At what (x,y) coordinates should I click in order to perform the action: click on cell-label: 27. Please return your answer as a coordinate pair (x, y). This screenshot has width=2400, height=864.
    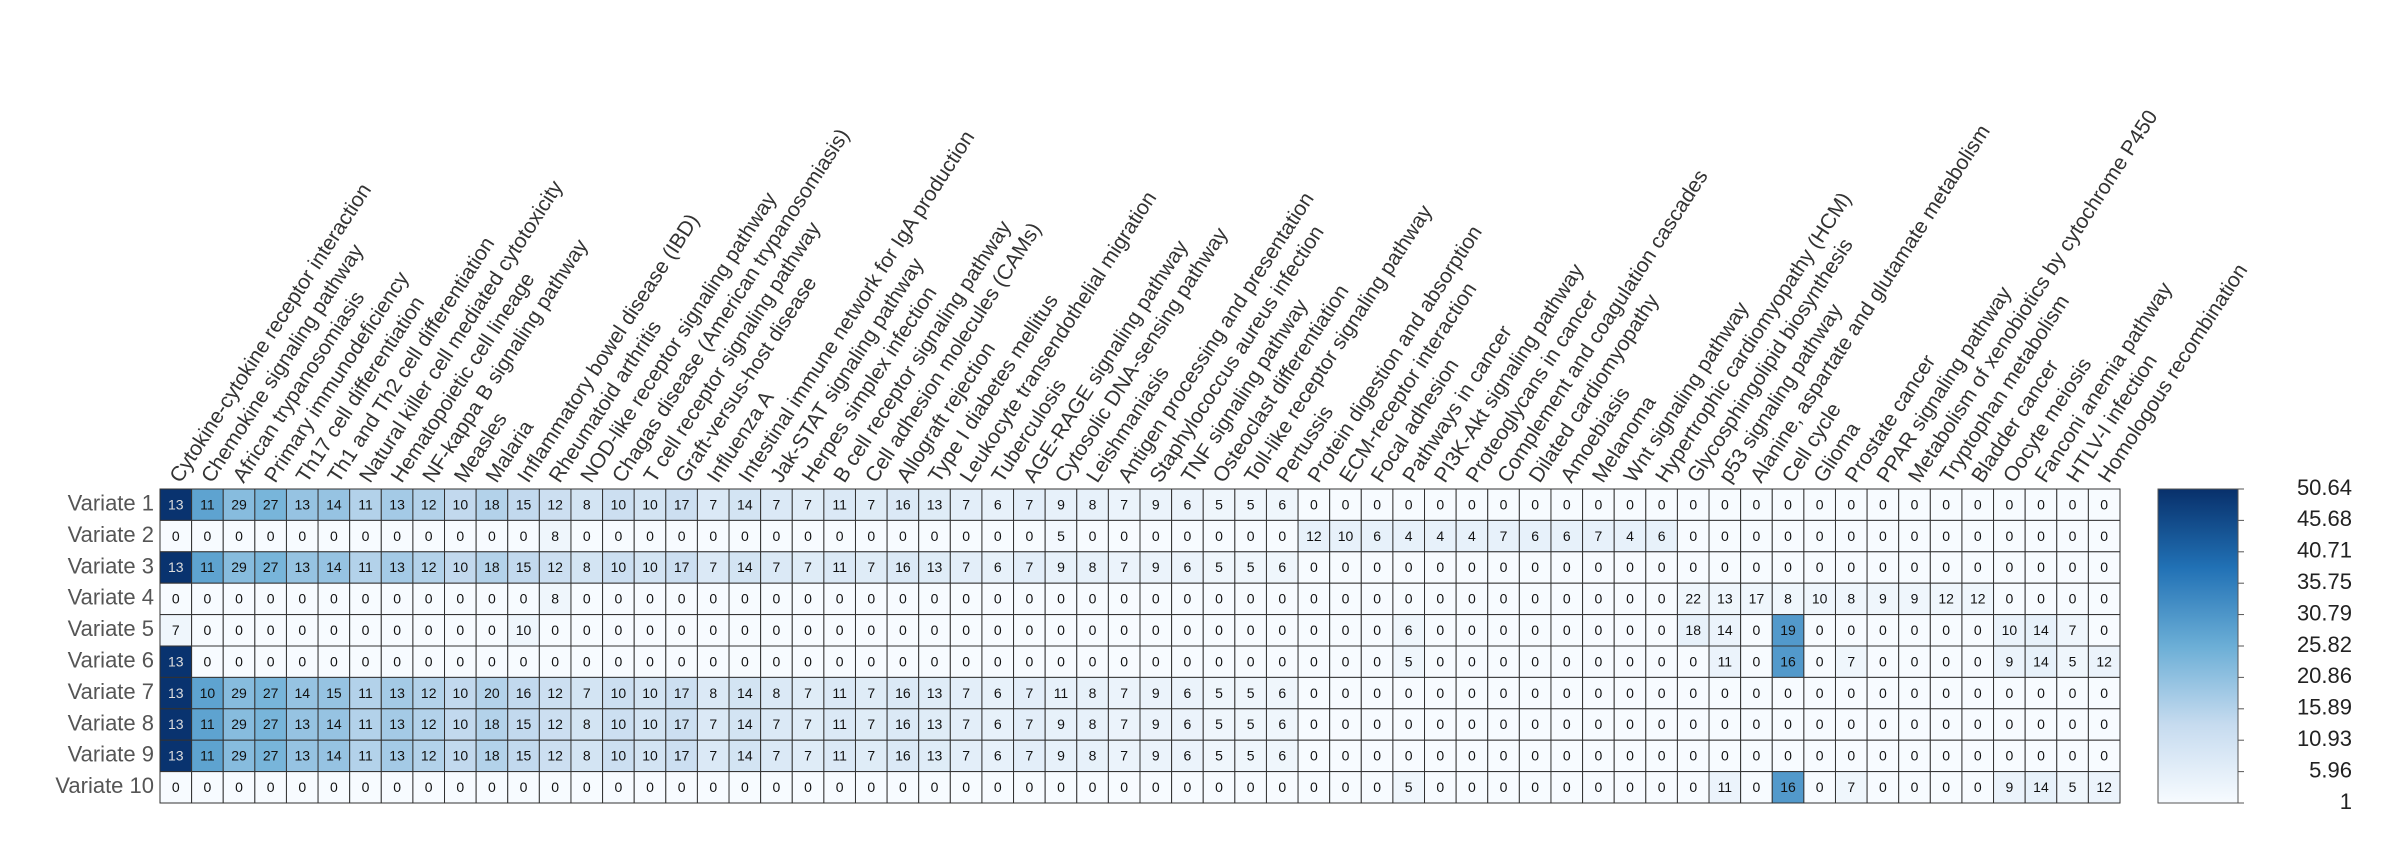
    Looking at the image, I should click on (271, 693).